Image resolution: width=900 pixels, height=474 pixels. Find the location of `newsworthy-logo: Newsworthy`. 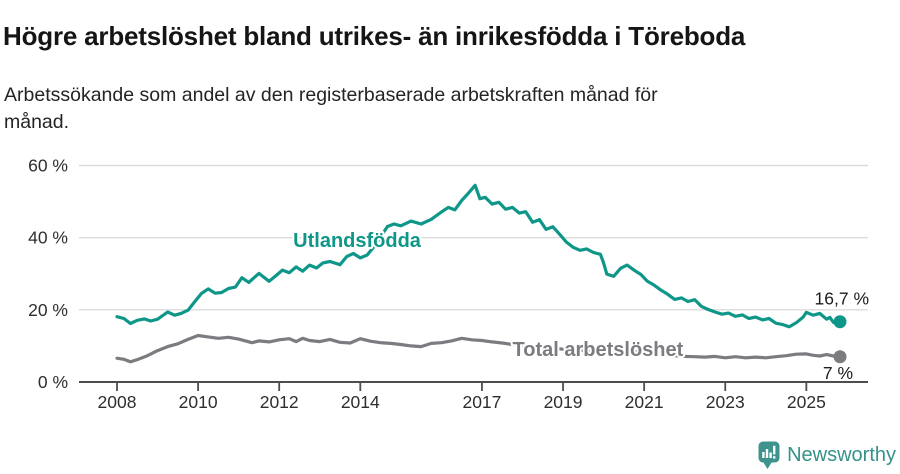

newsworthy-logo: Newsworthy is located at coordinates (827, 455).